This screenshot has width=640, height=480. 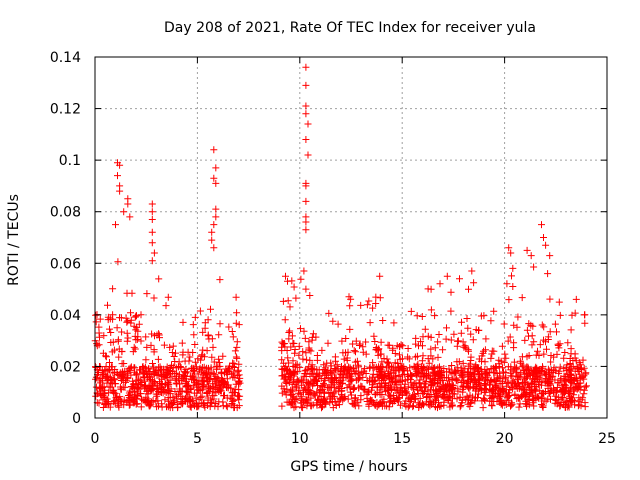 What do you see at coordinates (65, 238) in the screenshot?
I see `y-tick-labels: 0 0.02 0.04 0.06 0.08 0.1 0.12 0.14` at bounding box center [65, 238].